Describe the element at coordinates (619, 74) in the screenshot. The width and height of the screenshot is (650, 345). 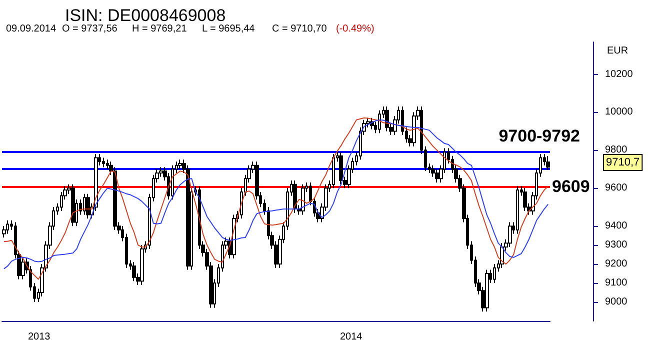
I see `y-tick-label: 10200` at that location.